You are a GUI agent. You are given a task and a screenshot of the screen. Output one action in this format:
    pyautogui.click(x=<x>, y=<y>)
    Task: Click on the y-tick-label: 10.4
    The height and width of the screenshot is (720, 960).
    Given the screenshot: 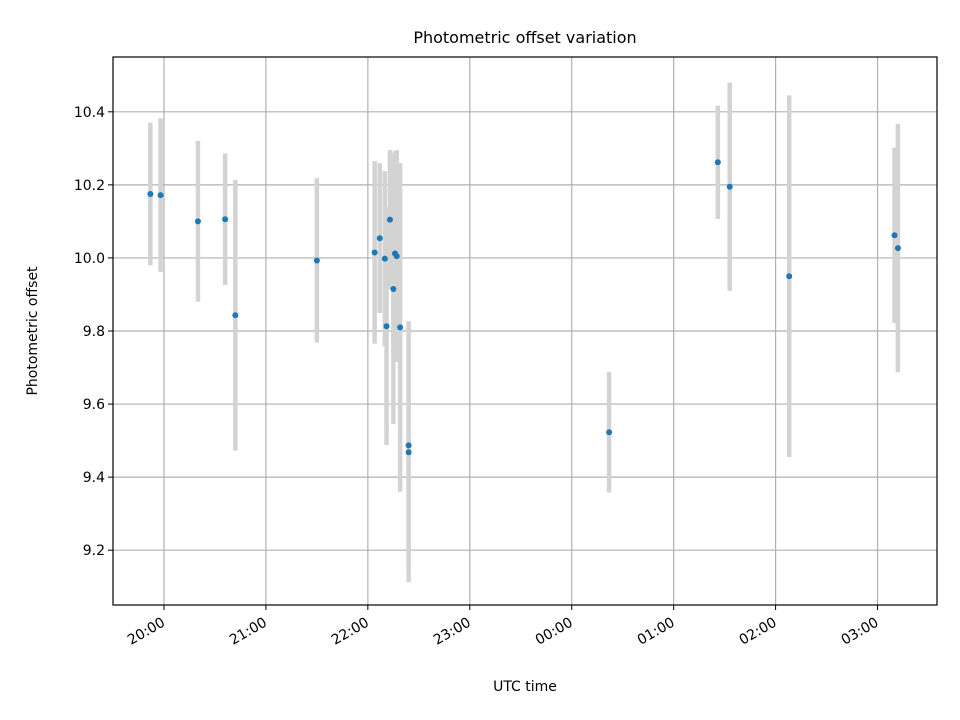 What is the action you would take?
    pyautogui.click(x=89, y=113)
    